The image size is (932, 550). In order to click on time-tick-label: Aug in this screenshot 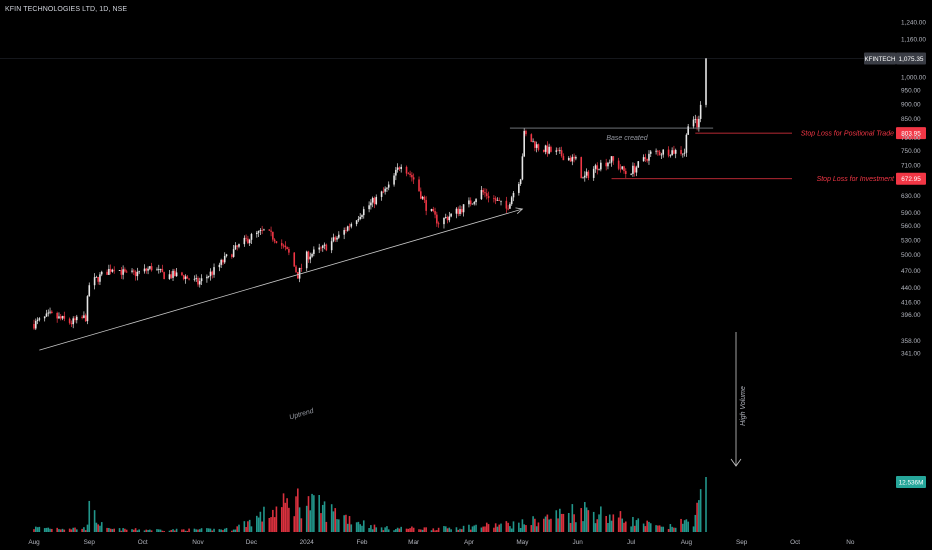, I will do `click(34, 542)`.